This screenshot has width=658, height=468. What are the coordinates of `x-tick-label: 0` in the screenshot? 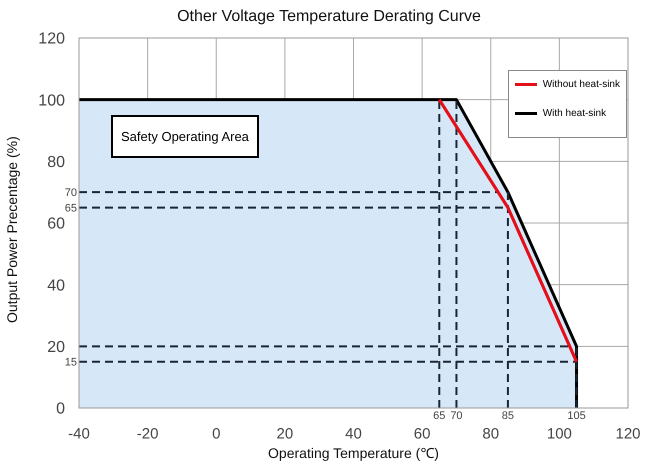 It's located at (216, 434).